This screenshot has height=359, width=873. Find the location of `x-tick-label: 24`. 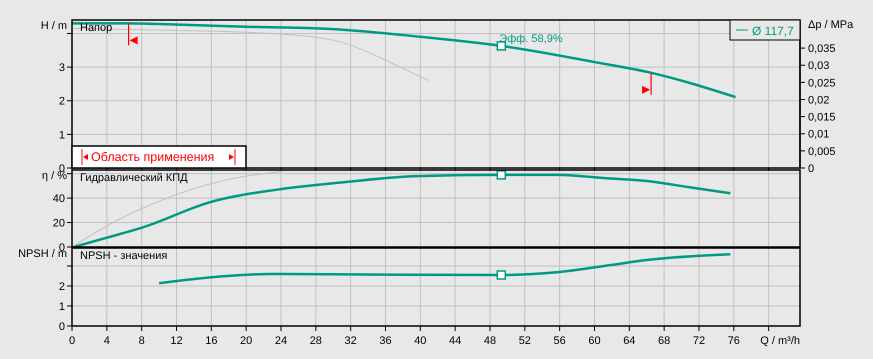

x-tick-label: 24 is located at coordinates (281, 341).